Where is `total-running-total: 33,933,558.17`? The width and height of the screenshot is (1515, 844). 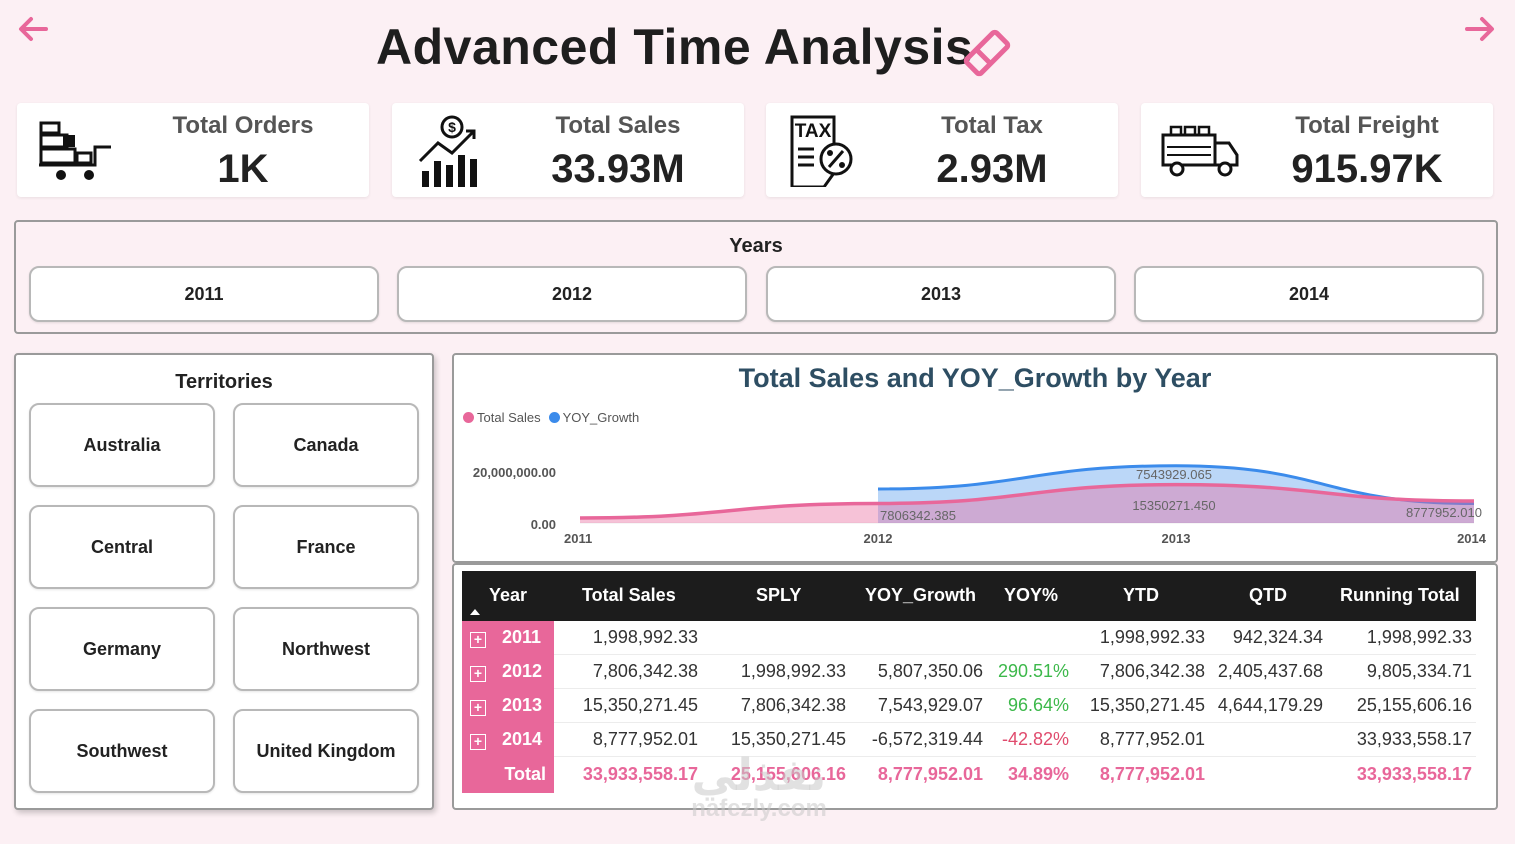
total-running-total: 33,933,558.17 is located at coordinates (1414, 774).